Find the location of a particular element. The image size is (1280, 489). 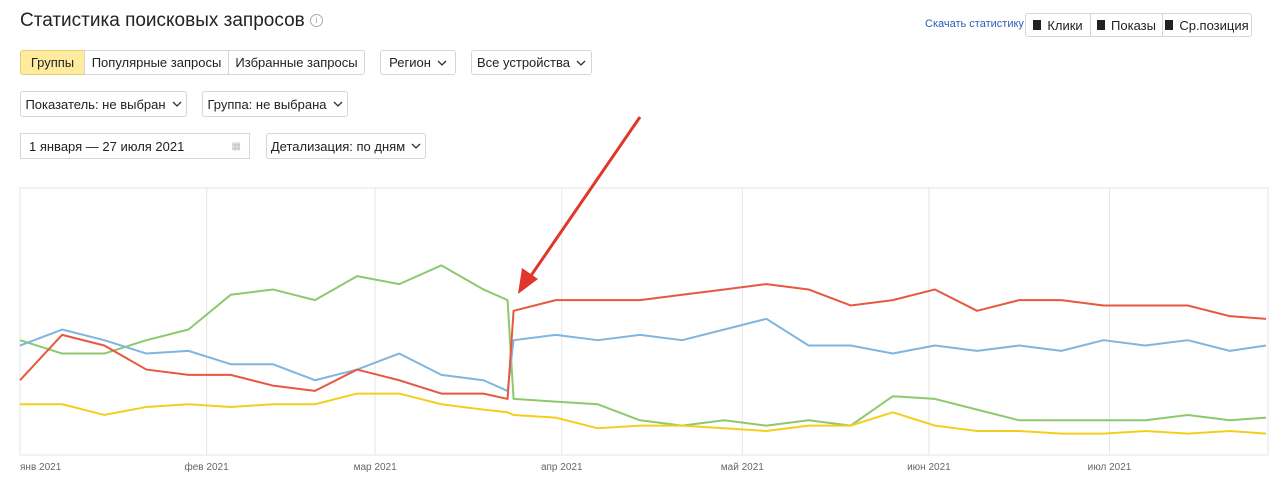

page-title: Статистика поисковых запросов i is located at coordinates (172, 21).